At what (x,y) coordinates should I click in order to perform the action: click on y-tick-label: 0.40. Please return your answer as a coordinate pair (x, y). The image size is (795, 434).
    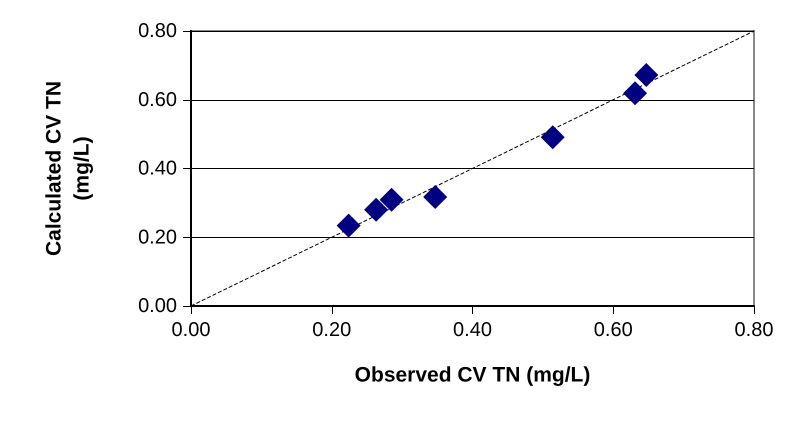
    Looking at the image, I should click on (157, 169).